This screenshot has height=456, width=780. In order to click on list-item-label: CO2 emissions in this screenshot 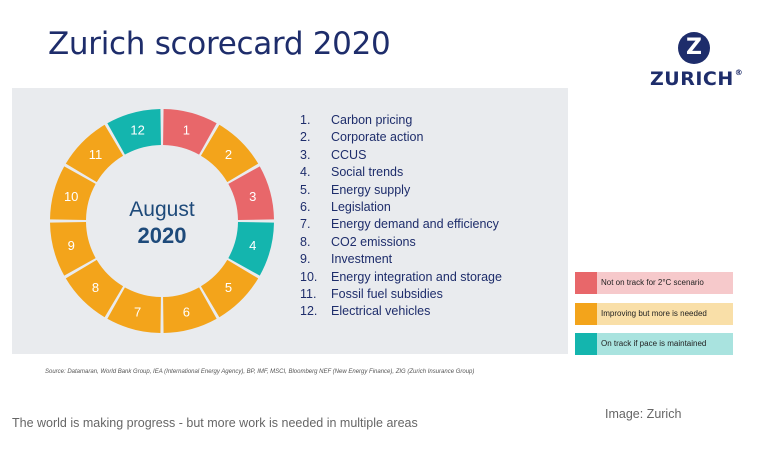, I will do `click(373, 241)`.